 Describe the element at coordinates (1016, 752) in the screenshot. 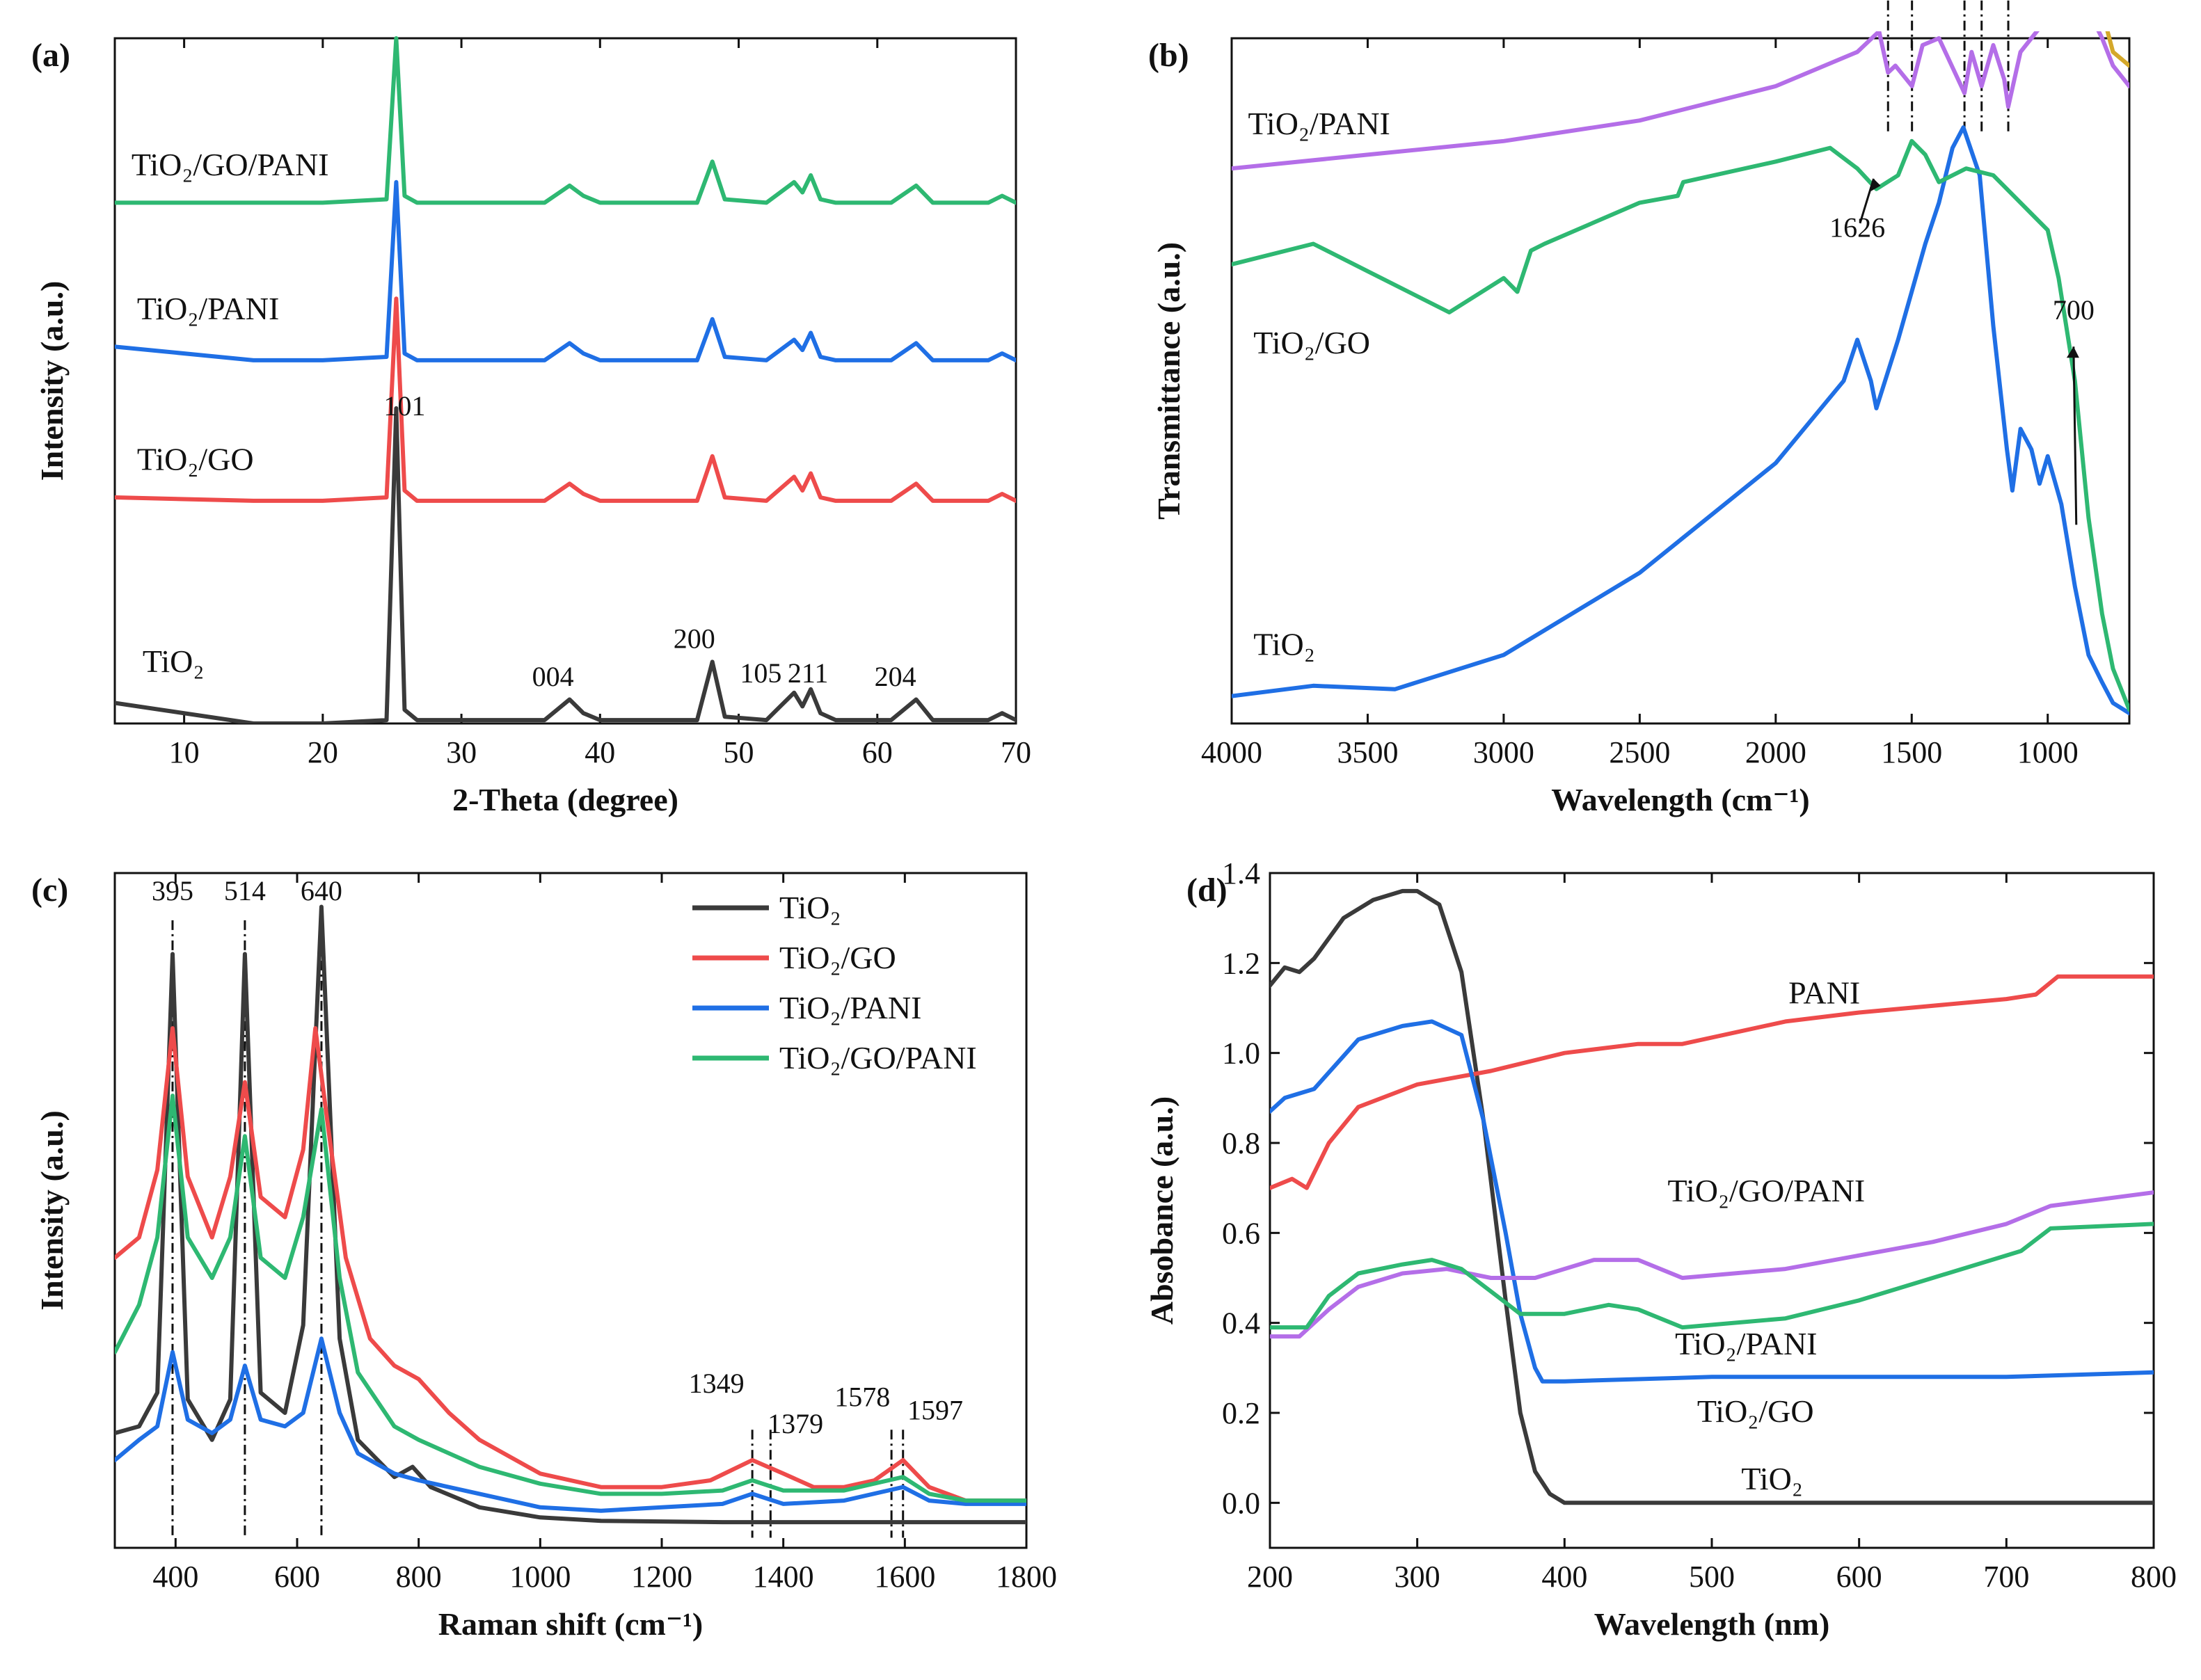

I see `x-tick-label: 70` at that location.